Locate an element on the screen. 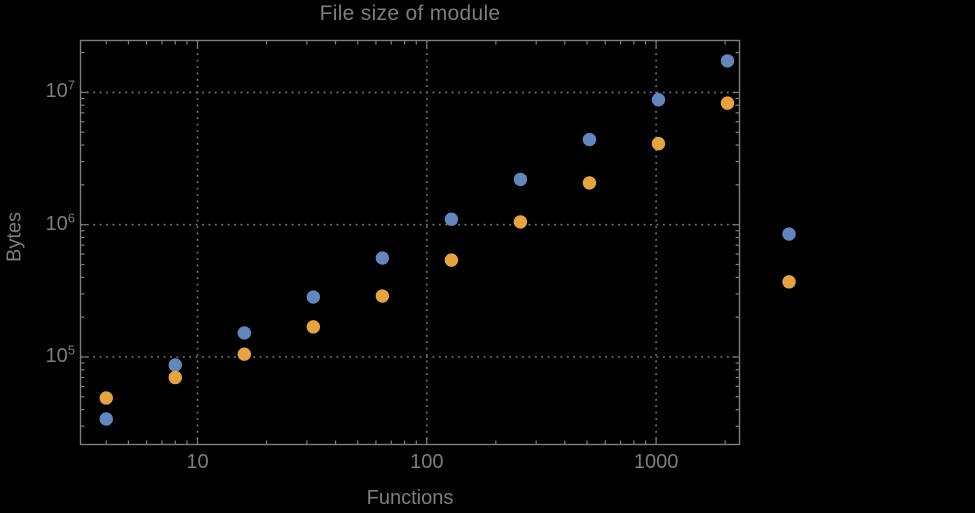  x-axis-label: Functions is located at coordinates (410, 498).